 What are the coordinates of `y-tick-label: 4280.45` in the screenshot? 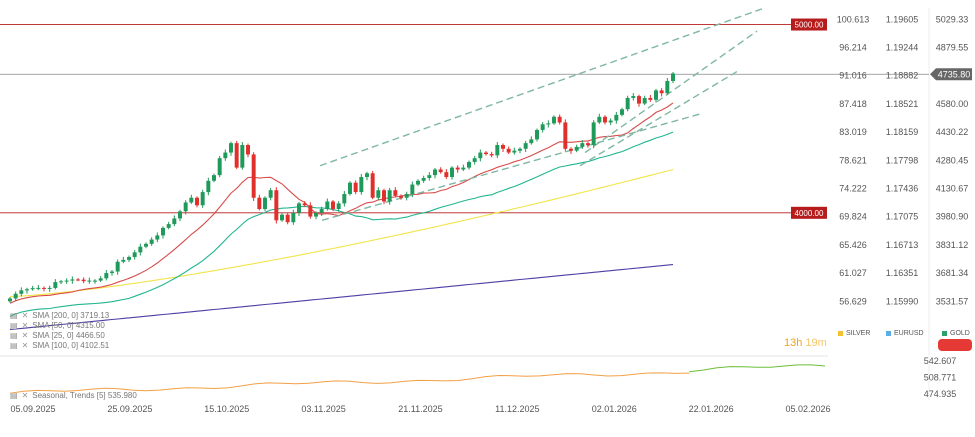 It's located at (952, 160).